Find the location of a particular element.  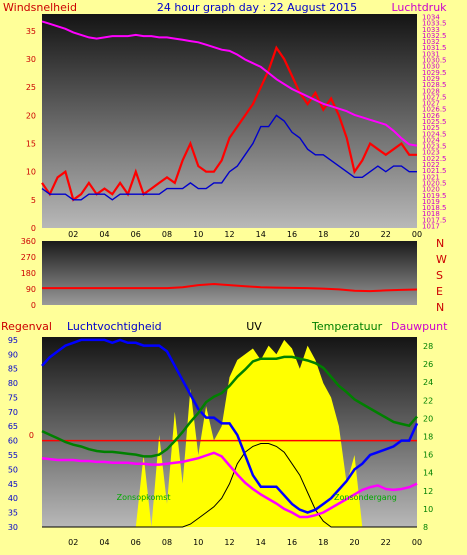

label-regenval: Regenval is located at coordinates (26, 326).